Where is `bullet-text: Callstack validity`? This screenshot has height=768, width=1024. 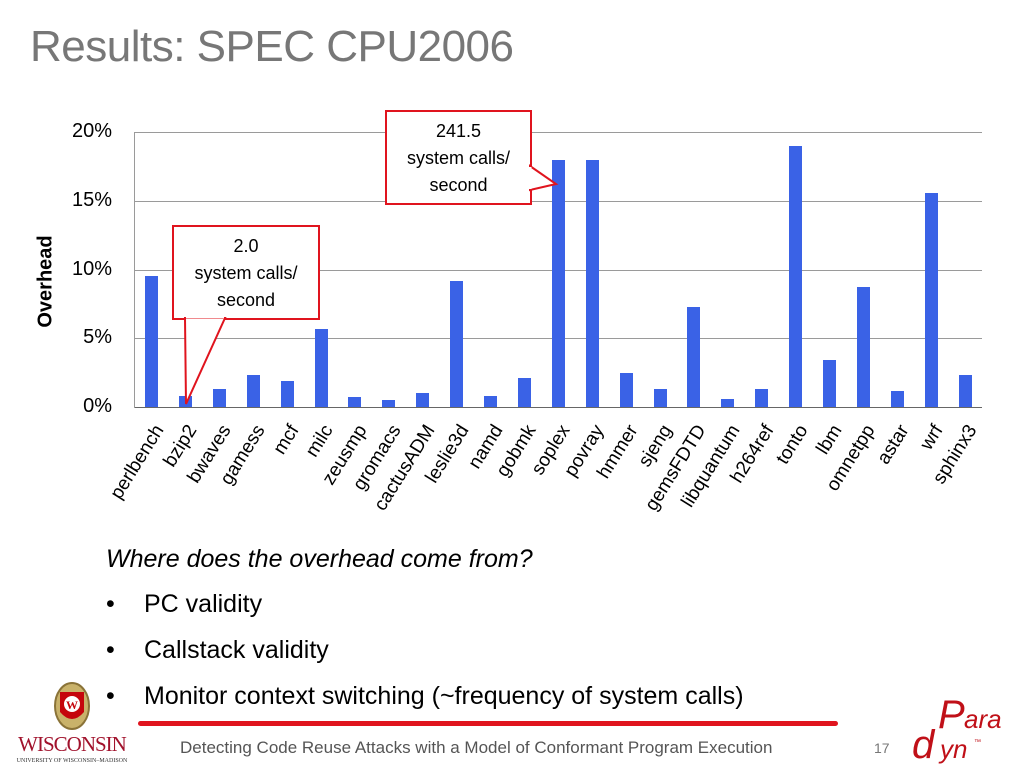
bullet-text: Callstack validity is located at coordinates (236, 650).